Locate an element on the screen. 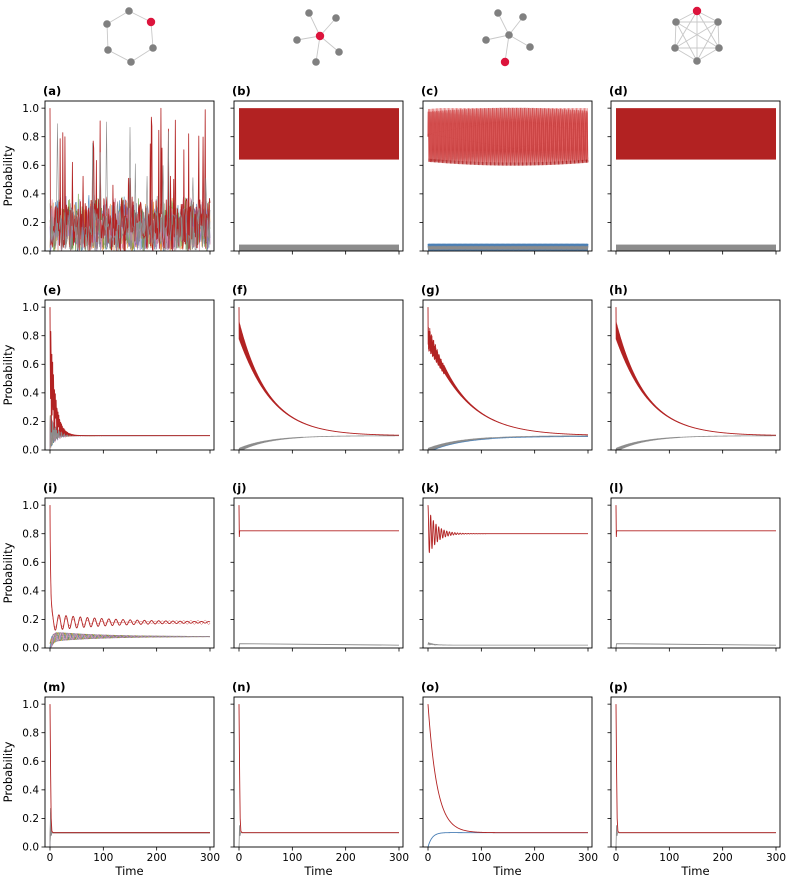 The width and height of the screenshot is (793, 883). panel-label: (c) is located at coordinates (429, 91).